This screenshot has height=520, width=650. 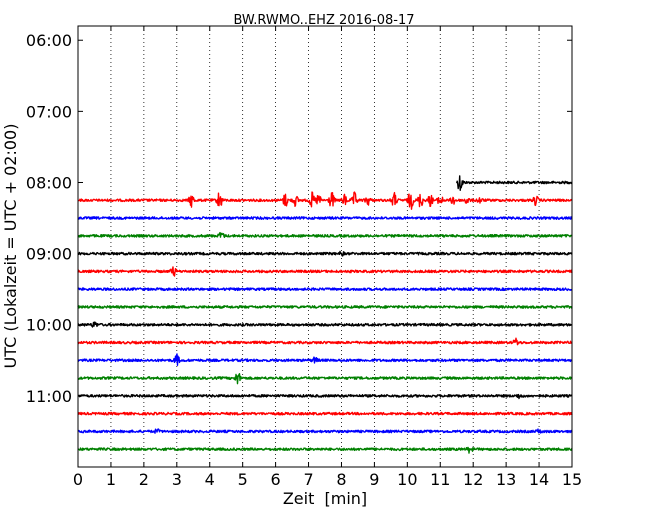 What do you see at coordinates (539, 479) in the screenshot?
I see `x-tick-label: 14` at bounding box center [539, 479].